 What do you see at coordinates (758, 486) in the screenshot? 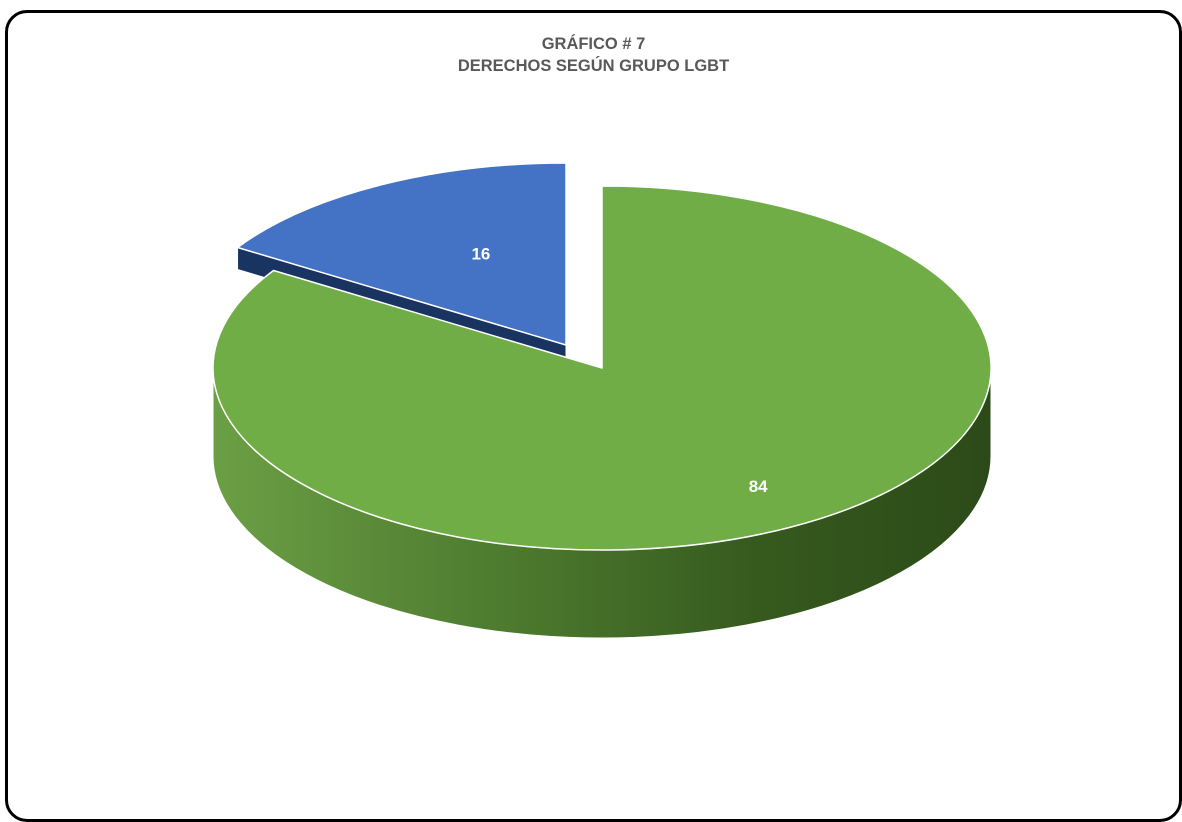
I see `data-label-large: 84` at bounding box center [758, 486].